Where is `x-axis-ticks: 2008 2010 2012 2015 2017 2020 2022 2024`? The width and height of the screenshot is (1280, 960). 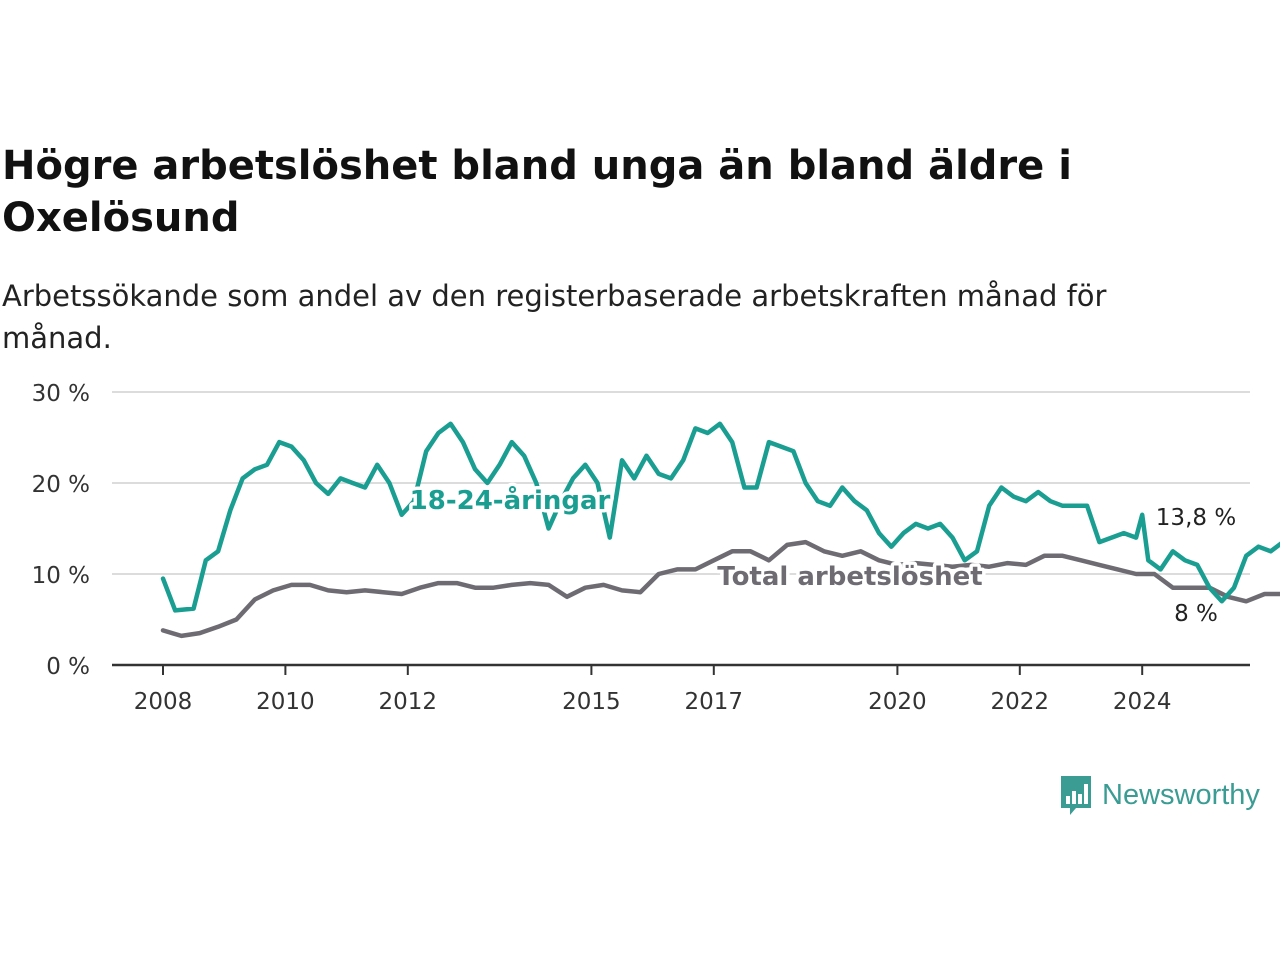
x-axis-ticks: 2008 2010 2012 2015 2017 2020 2022 2024 is located at coordinates (681, 689).